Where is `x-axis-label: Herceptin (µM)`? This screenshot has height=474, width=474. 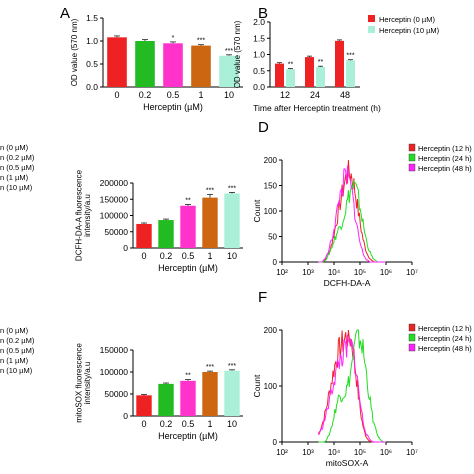 x-axis-label: Herceptin (µM) is located at coordinates (173, 107).